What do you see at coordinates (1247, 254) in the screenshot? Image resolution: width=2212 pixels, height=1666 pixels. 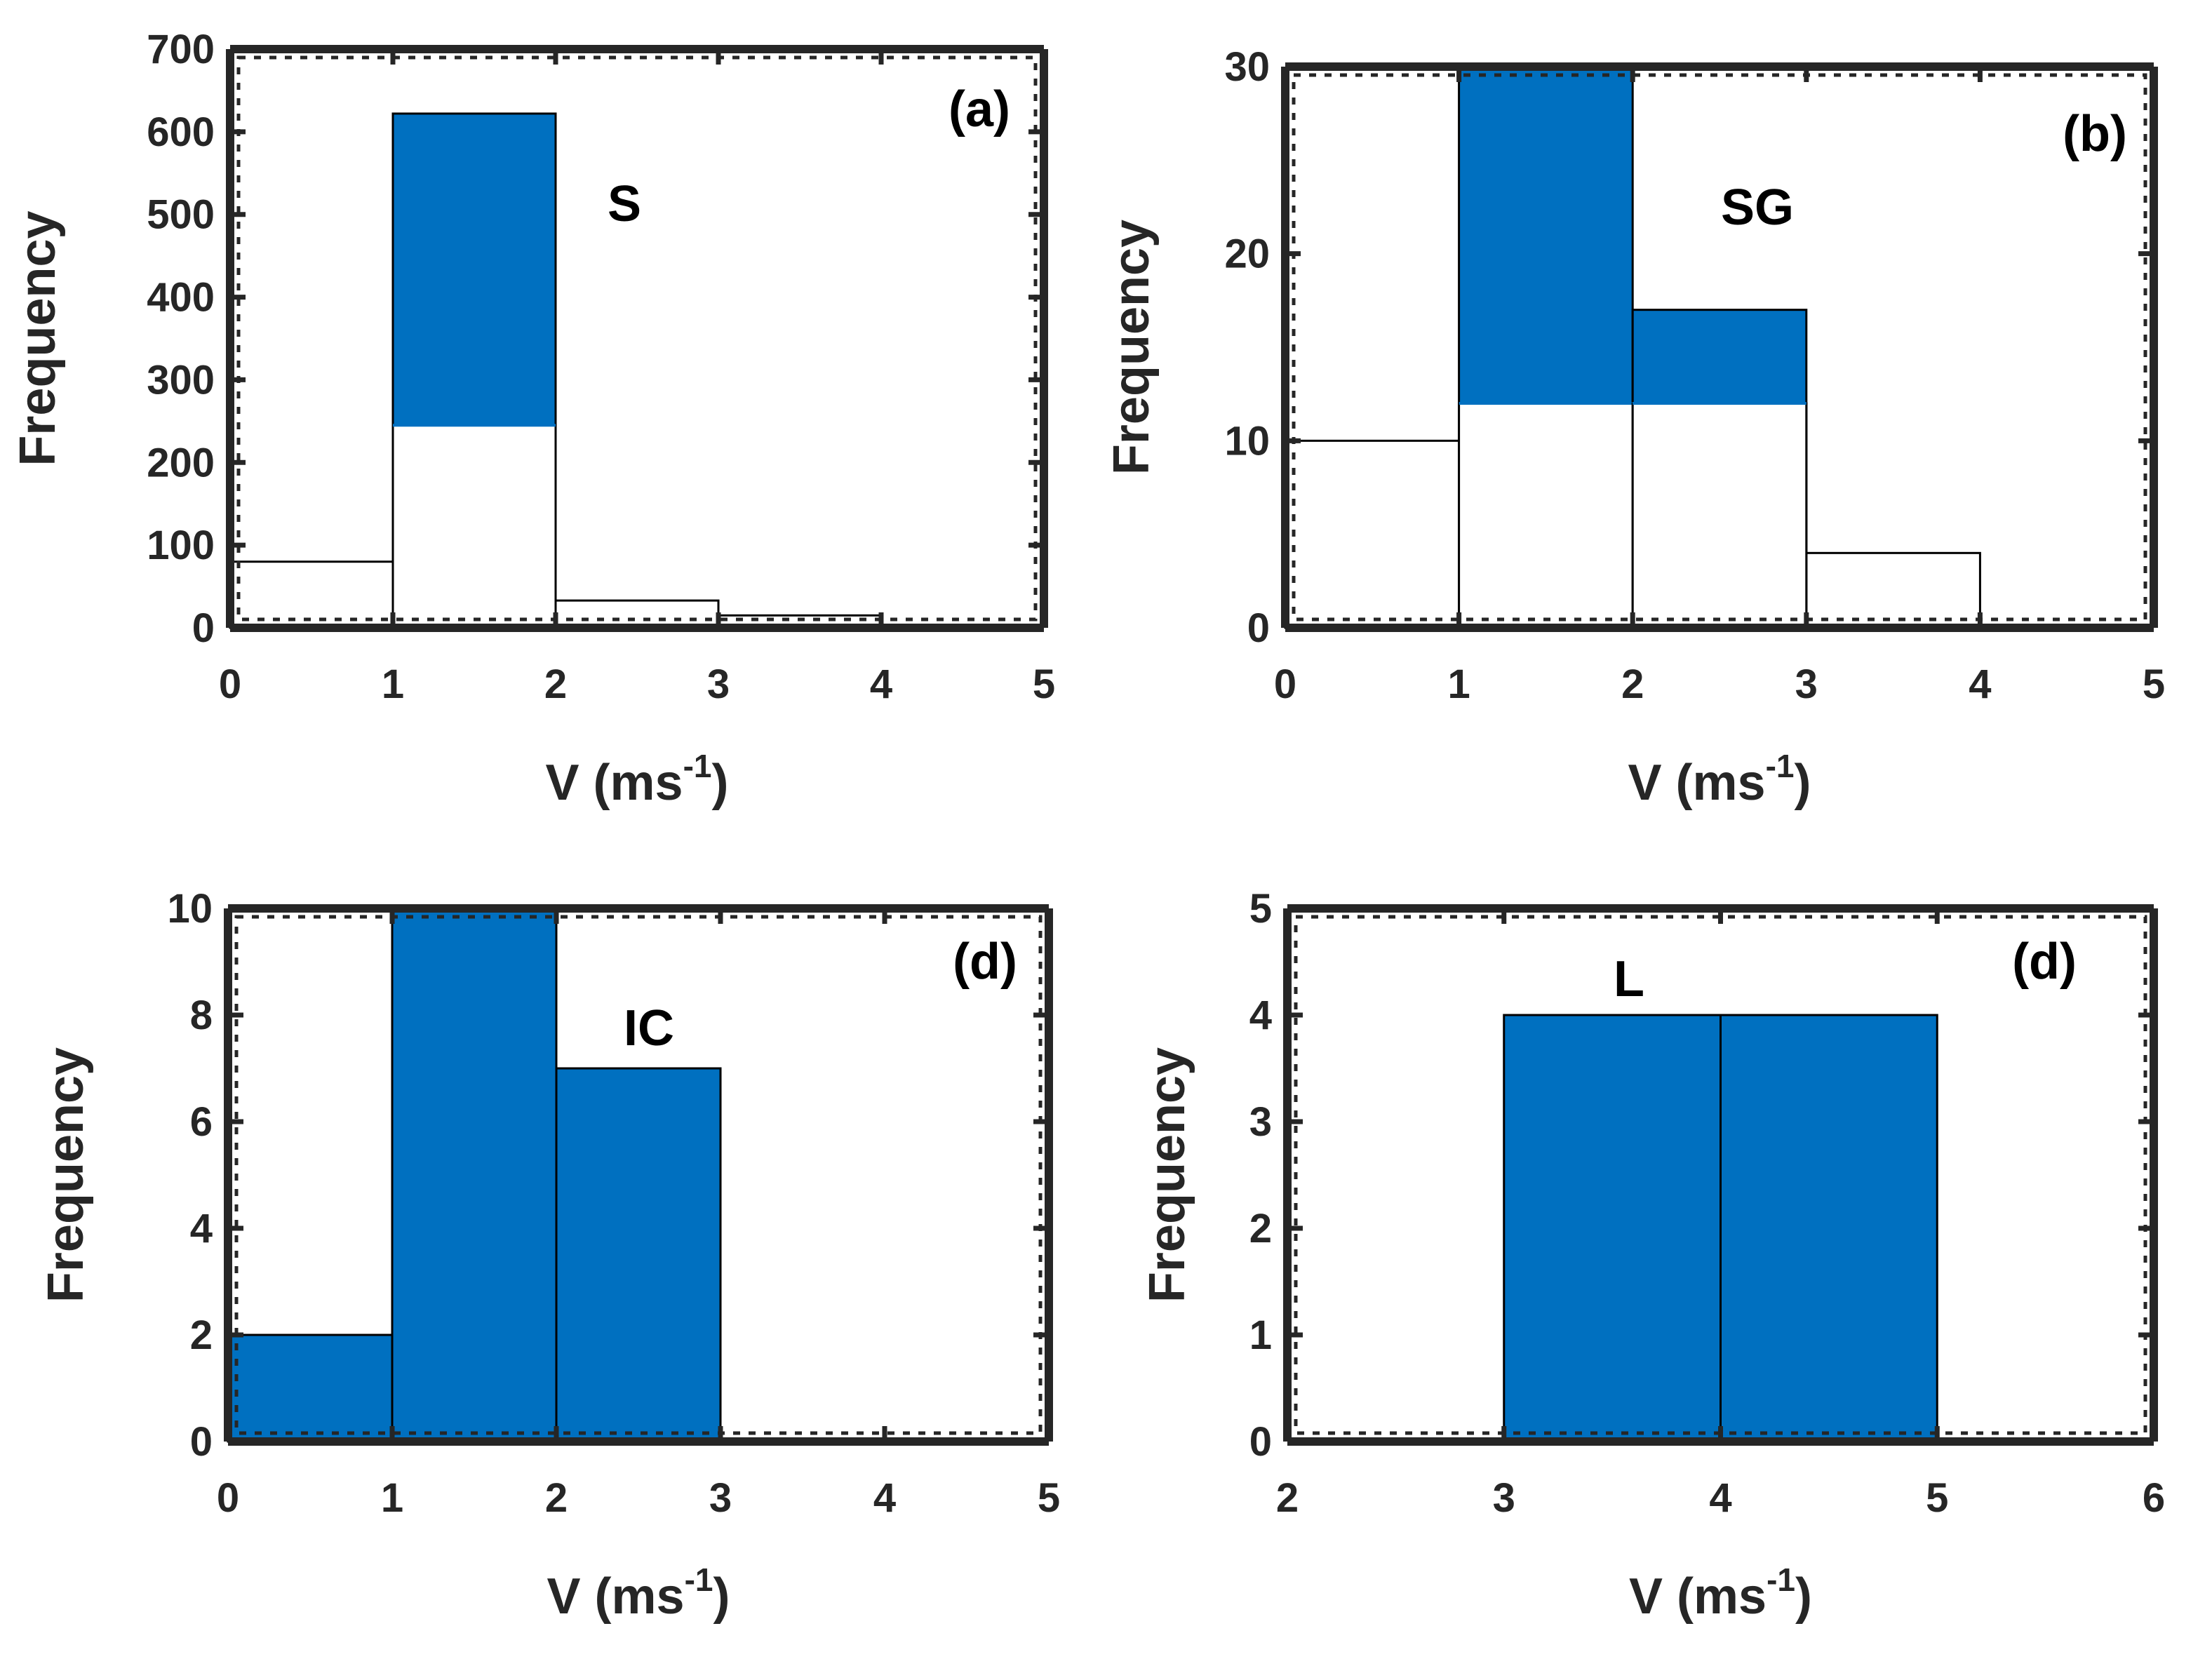 I see `y-tick-label: 20` at bounding box center [1247, 254].